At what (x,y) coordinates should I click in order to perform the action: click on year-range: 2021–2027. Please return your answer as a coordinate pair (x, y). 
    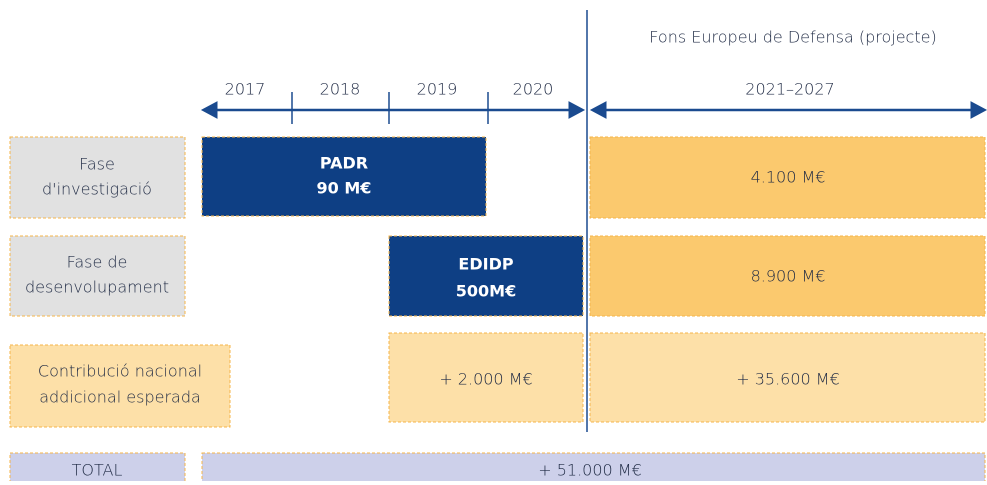
    Looking at the image, I should click on (789, 89).